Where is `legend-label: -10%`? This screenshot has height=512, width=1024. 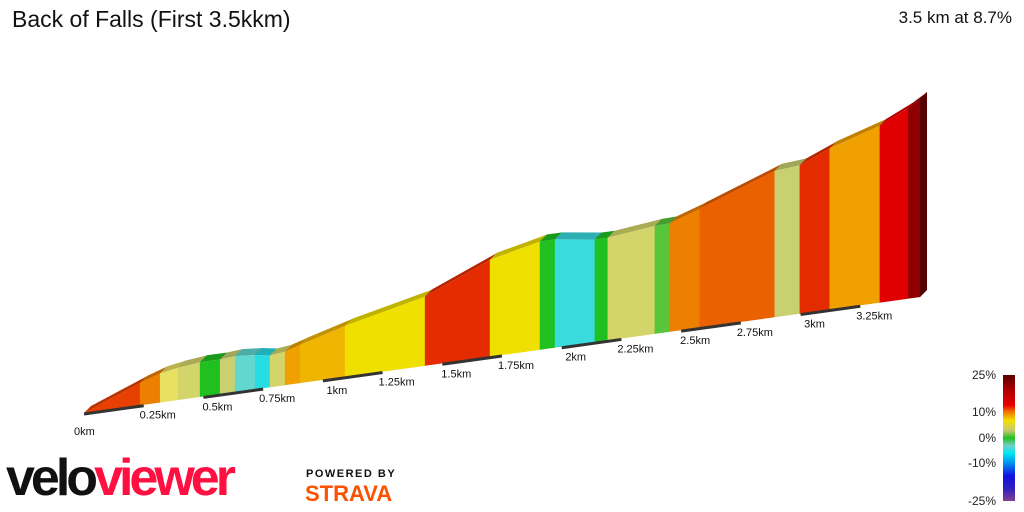
legend-label: -10% is located at coordinates (981, 463).